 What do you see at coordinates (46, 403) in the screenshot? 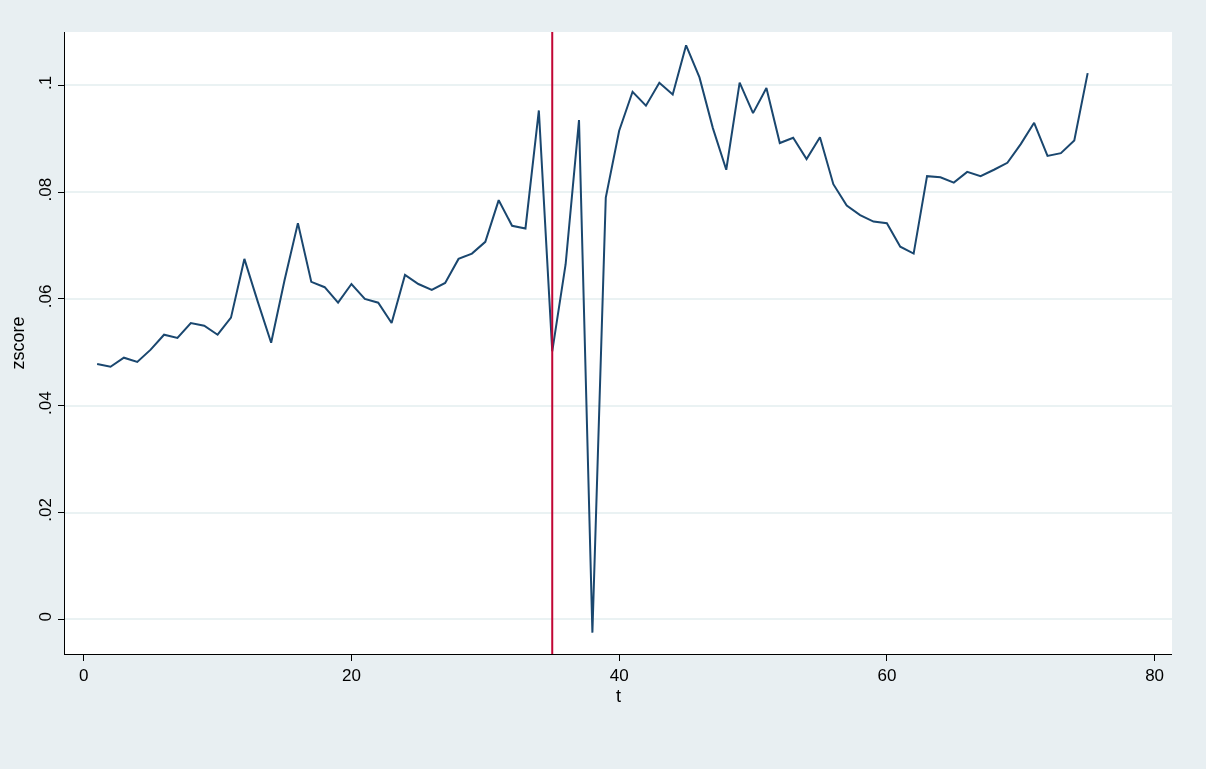
I see `y-tick-label: .04` at bounding box center [46, 403].